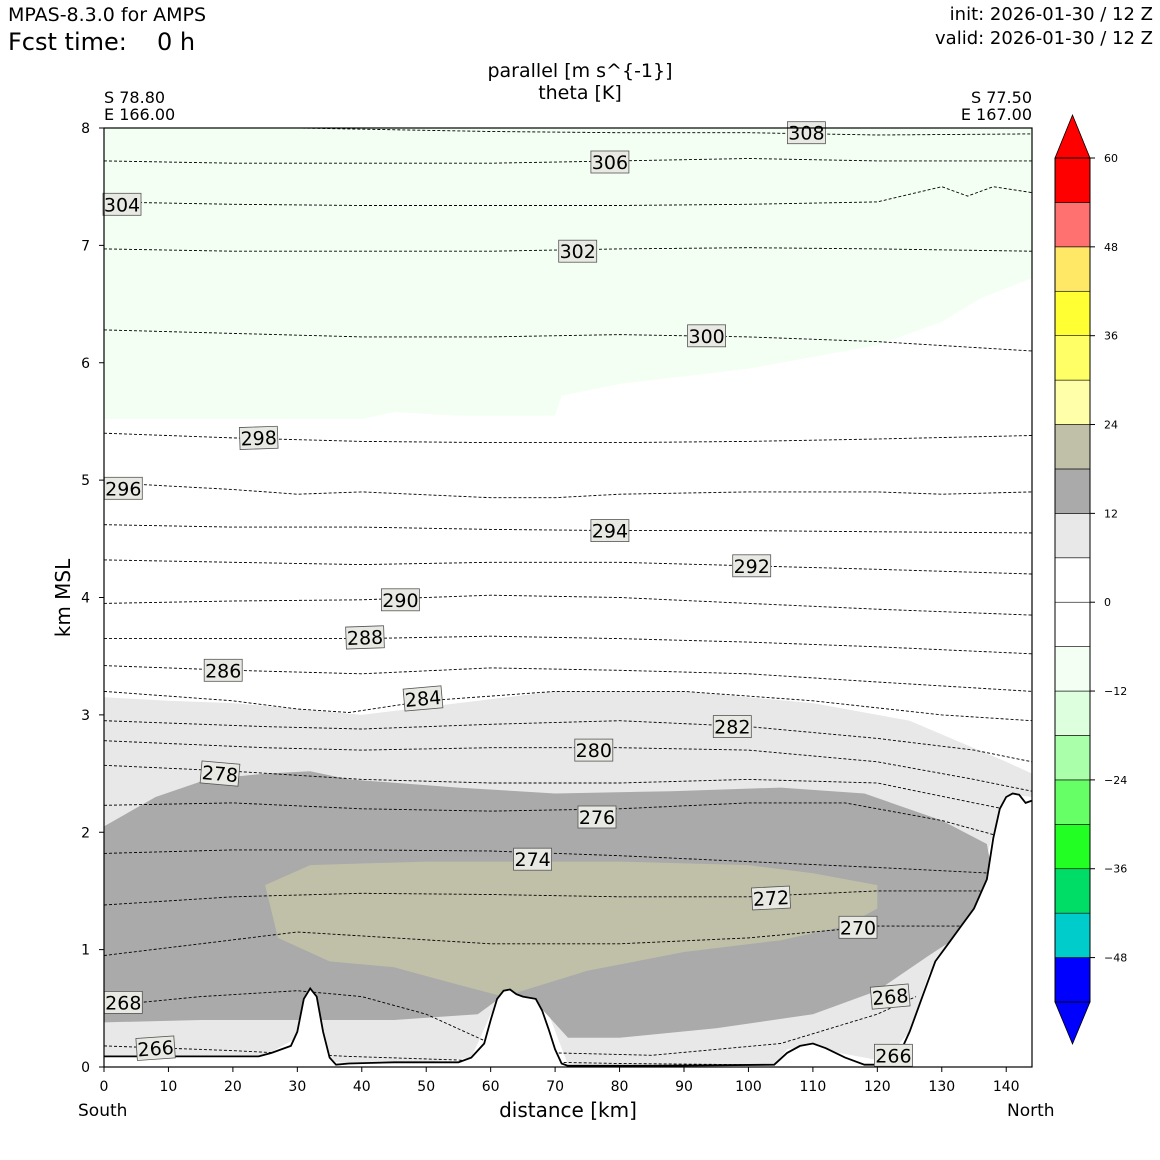 Image resolution: width=1160 pixels, height=1160 pixels. What do you see at coordinates (1072, 1023) in the screenshot?
I see `colorbar-extend-min` at bounding box center [1072, 1023].